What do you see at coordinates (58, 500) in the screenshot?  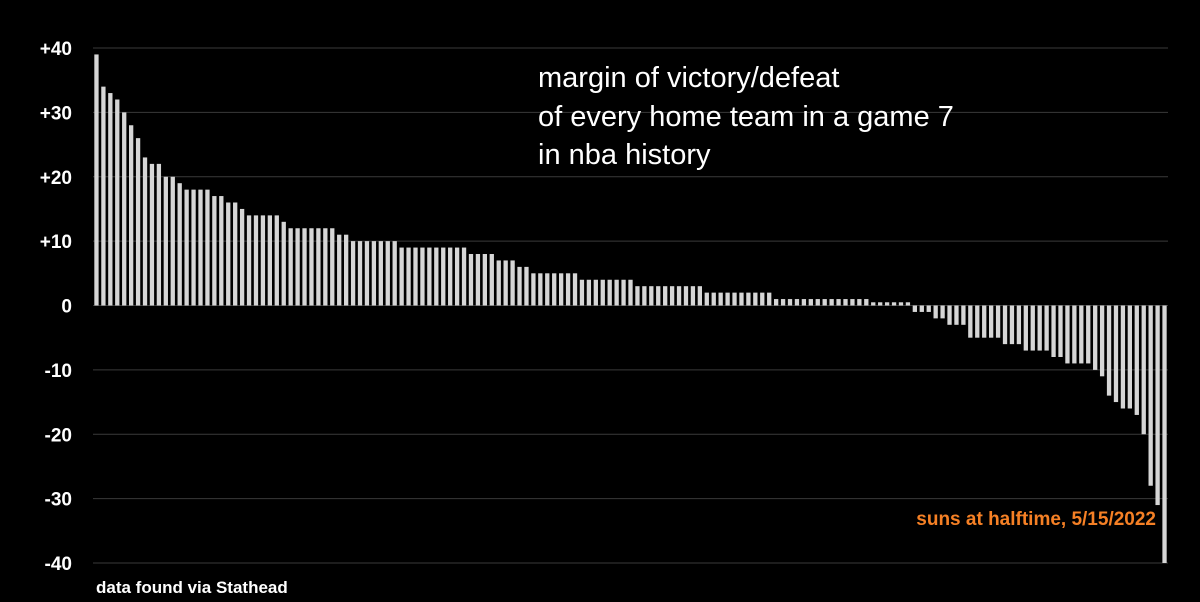 I see `y-tick-label: -30` at bounding box center [58, 500].